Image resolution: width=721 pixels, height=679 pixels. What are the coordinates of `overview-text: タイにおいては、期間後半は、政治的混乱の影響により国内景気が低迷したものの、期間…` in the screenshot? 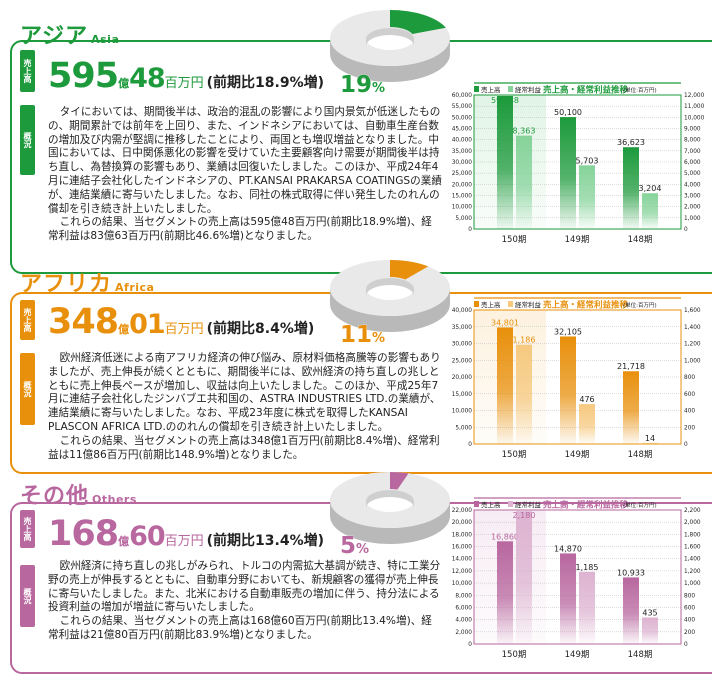 It's located at (245, 175).